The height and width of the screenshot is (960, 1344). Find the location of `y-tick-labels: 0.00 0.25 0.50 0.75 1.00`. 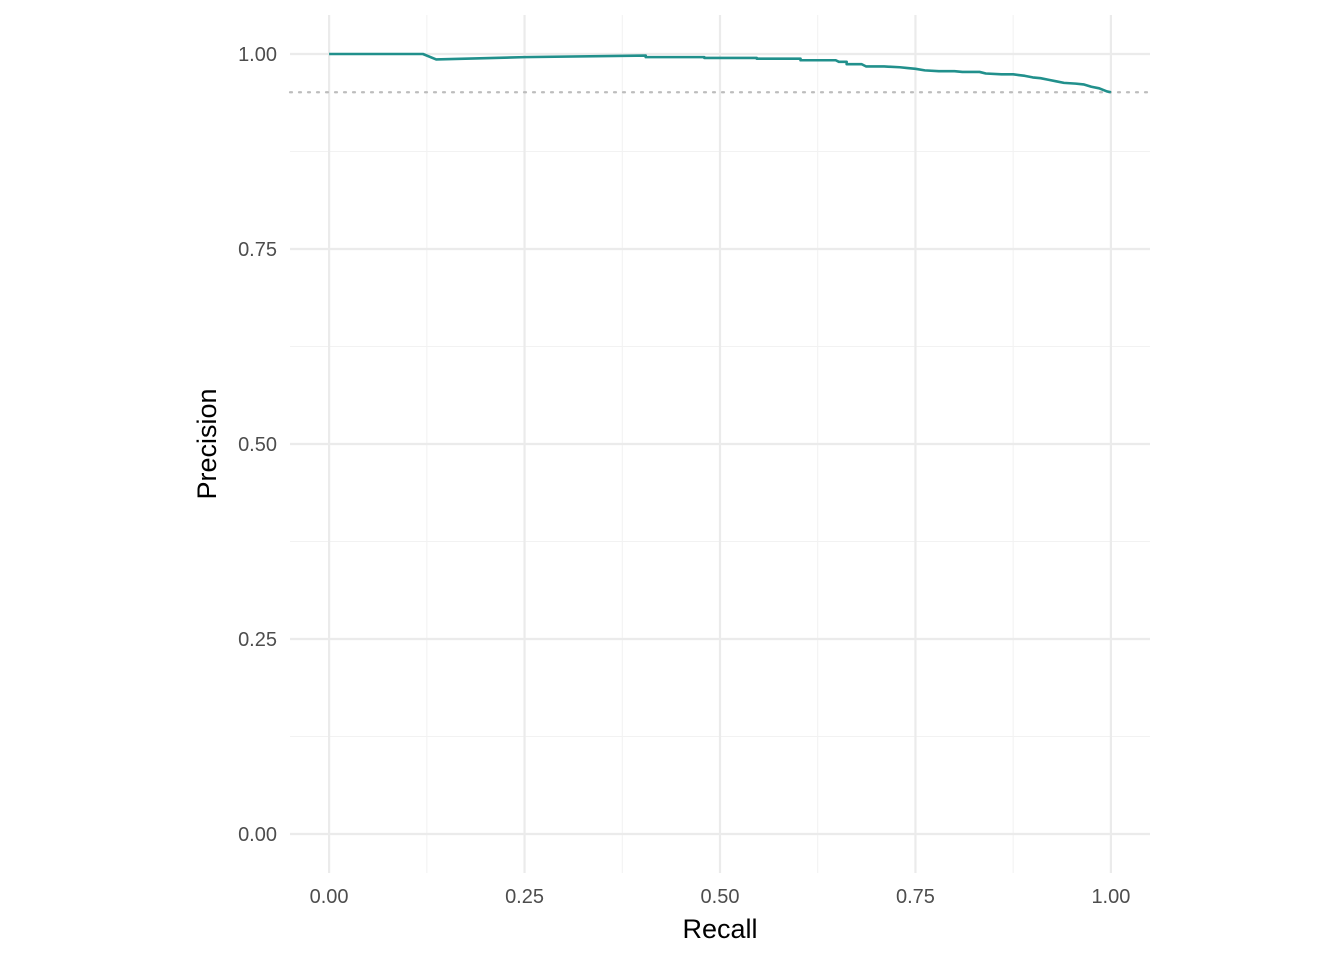

y-tick-labels: 0.00 0.25 0.50 0.75 1.00 is located at coordinates (257, 445).